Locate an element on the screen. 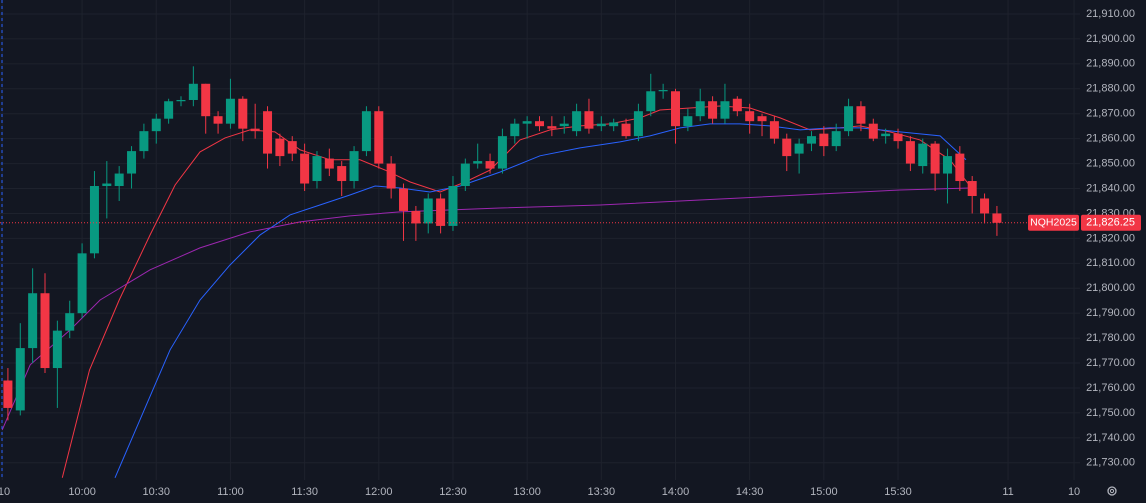  x-tick-label: 11:00 is located at coordinates (230, 492).